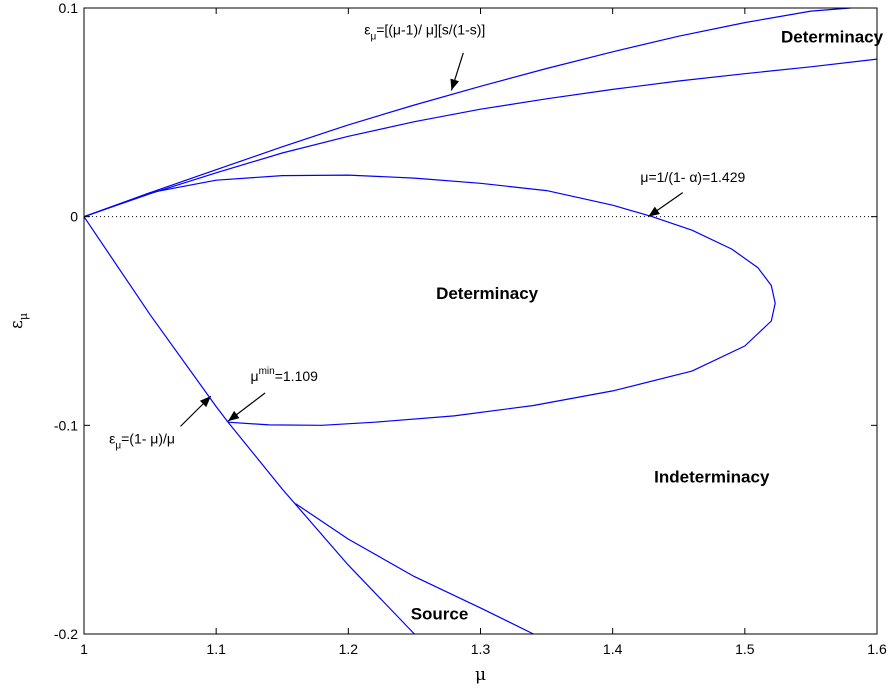  I want to click on x-tick-label: 1, so click(84, 649).